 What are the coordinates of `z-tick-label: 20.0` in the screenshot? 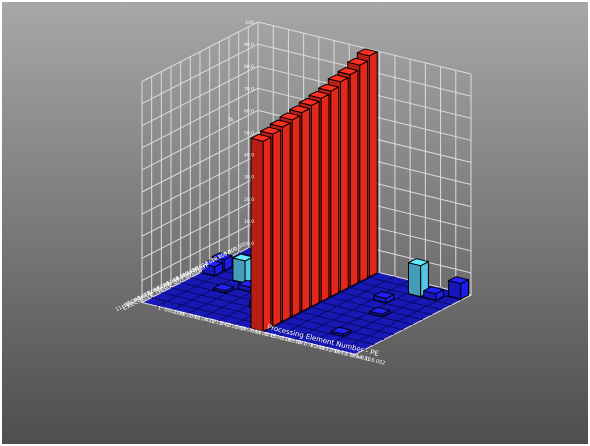 It's located at (249, 200).